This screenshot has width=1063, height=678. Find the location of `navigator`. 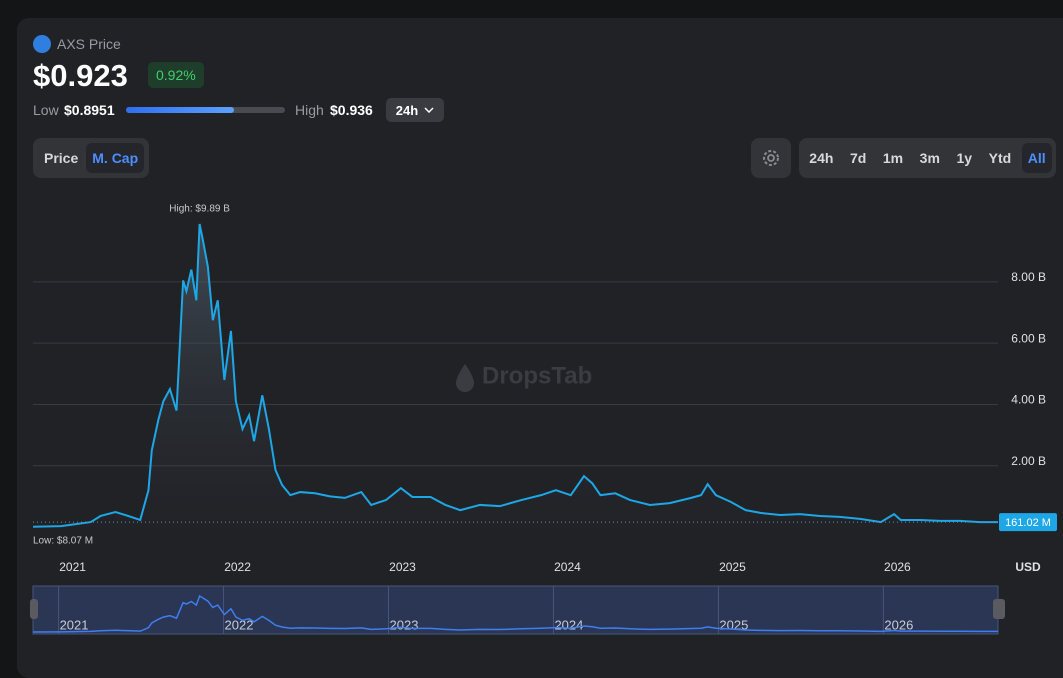

navigator is located at coordinates (515, 610).